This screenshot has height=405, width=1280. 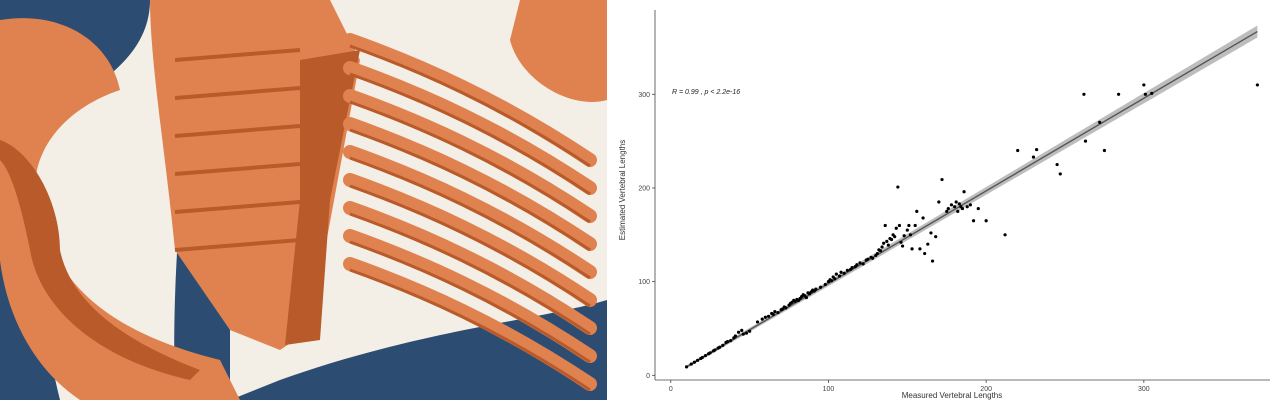 What do you see at coordinates (644, 188) in the screenshot?
I see `y-tick-label: 200` at bounding box center [644, 188].